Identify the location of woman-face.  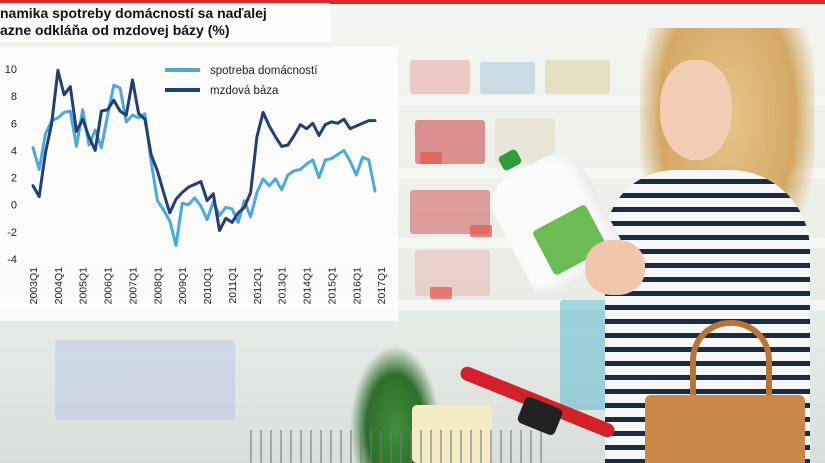
(696, 110).